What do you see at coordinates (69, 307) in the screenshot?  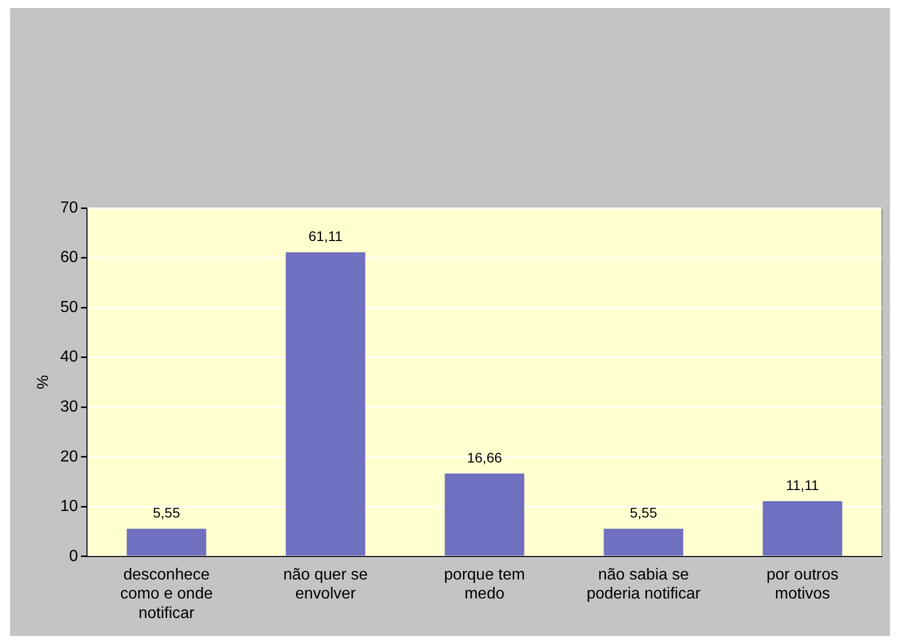 I see `y-tick-label: 50` at bounding box center [69, 307].